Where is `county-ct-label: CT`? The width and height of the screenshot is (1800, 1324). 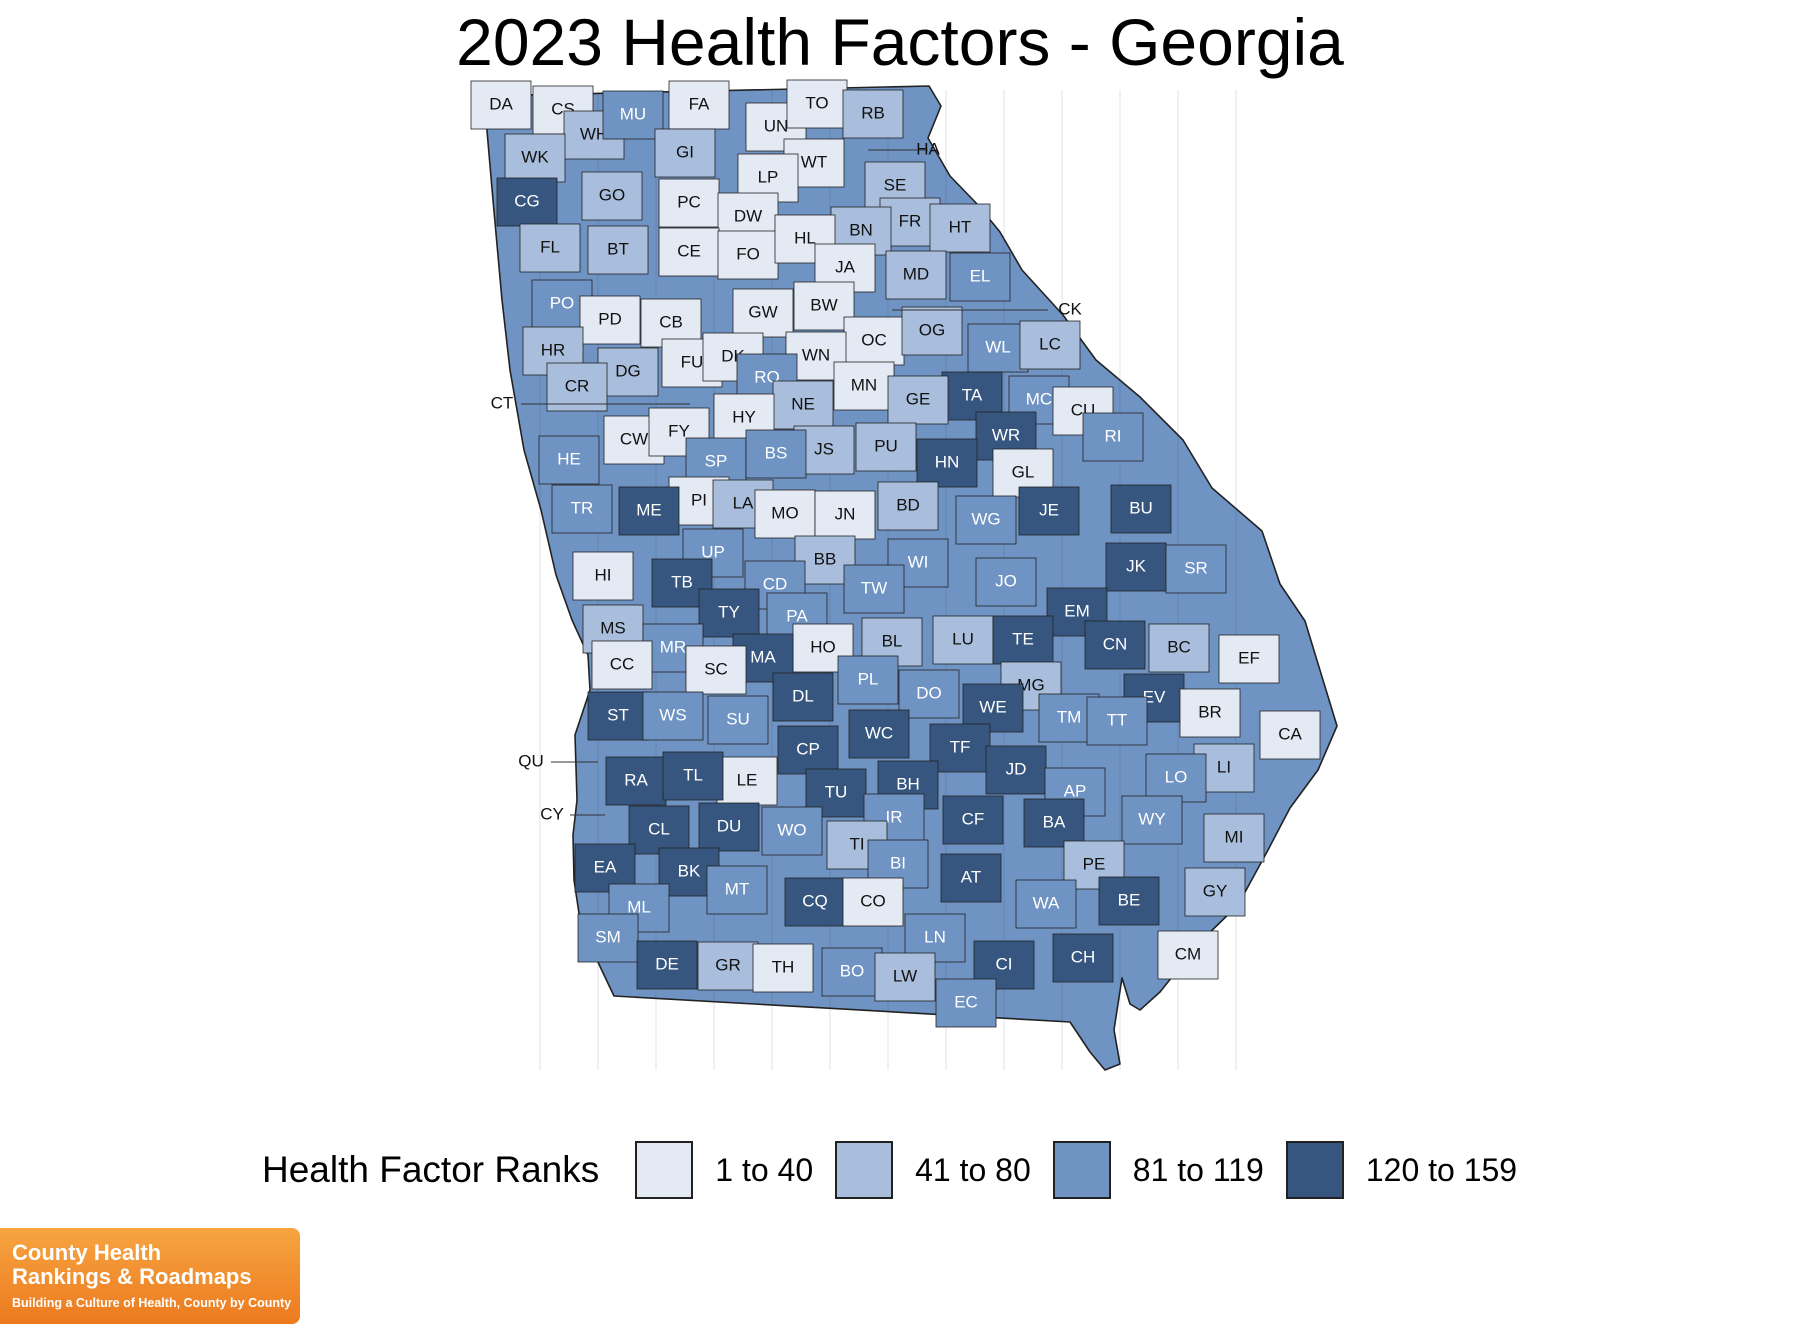
county-ct-label: CT is located at coordinates (502, 402).